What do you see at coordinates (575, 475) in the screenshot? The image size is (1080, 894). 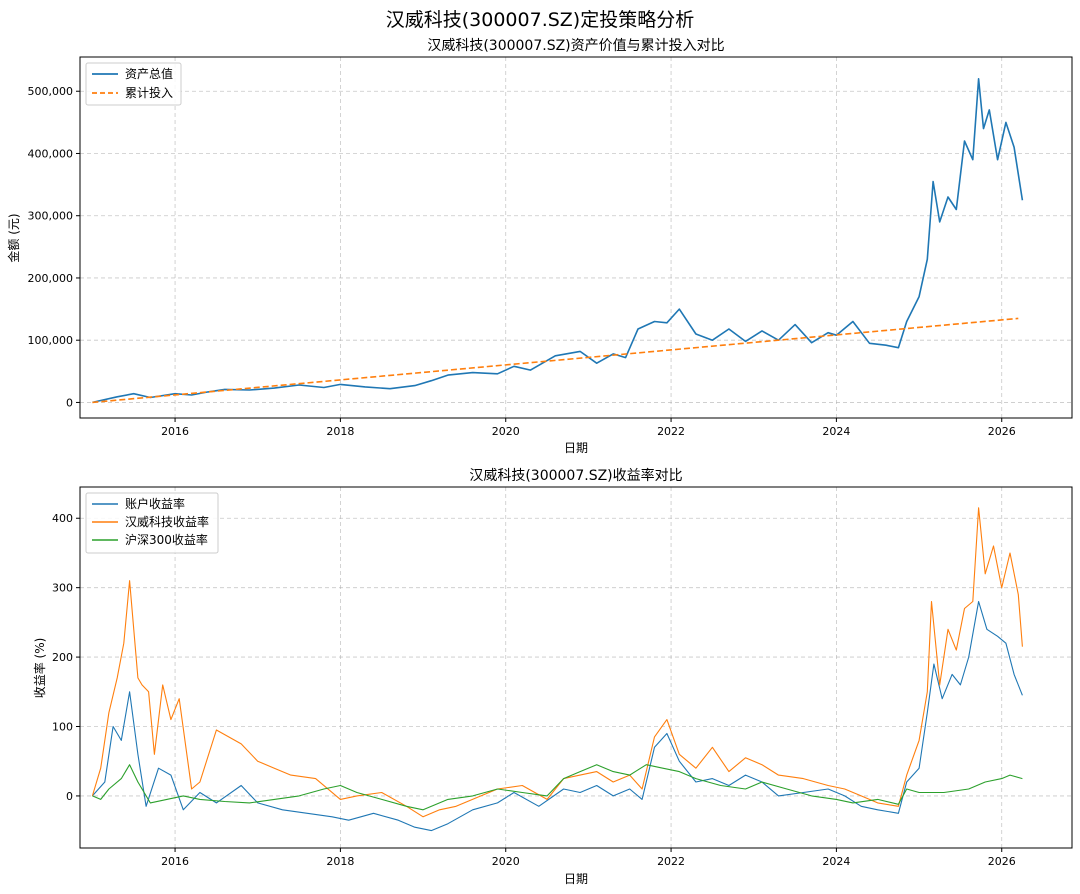 I see `chart-title: 汉威科技(300007.SZ)收益率对比` at bounding box center [575, 475].